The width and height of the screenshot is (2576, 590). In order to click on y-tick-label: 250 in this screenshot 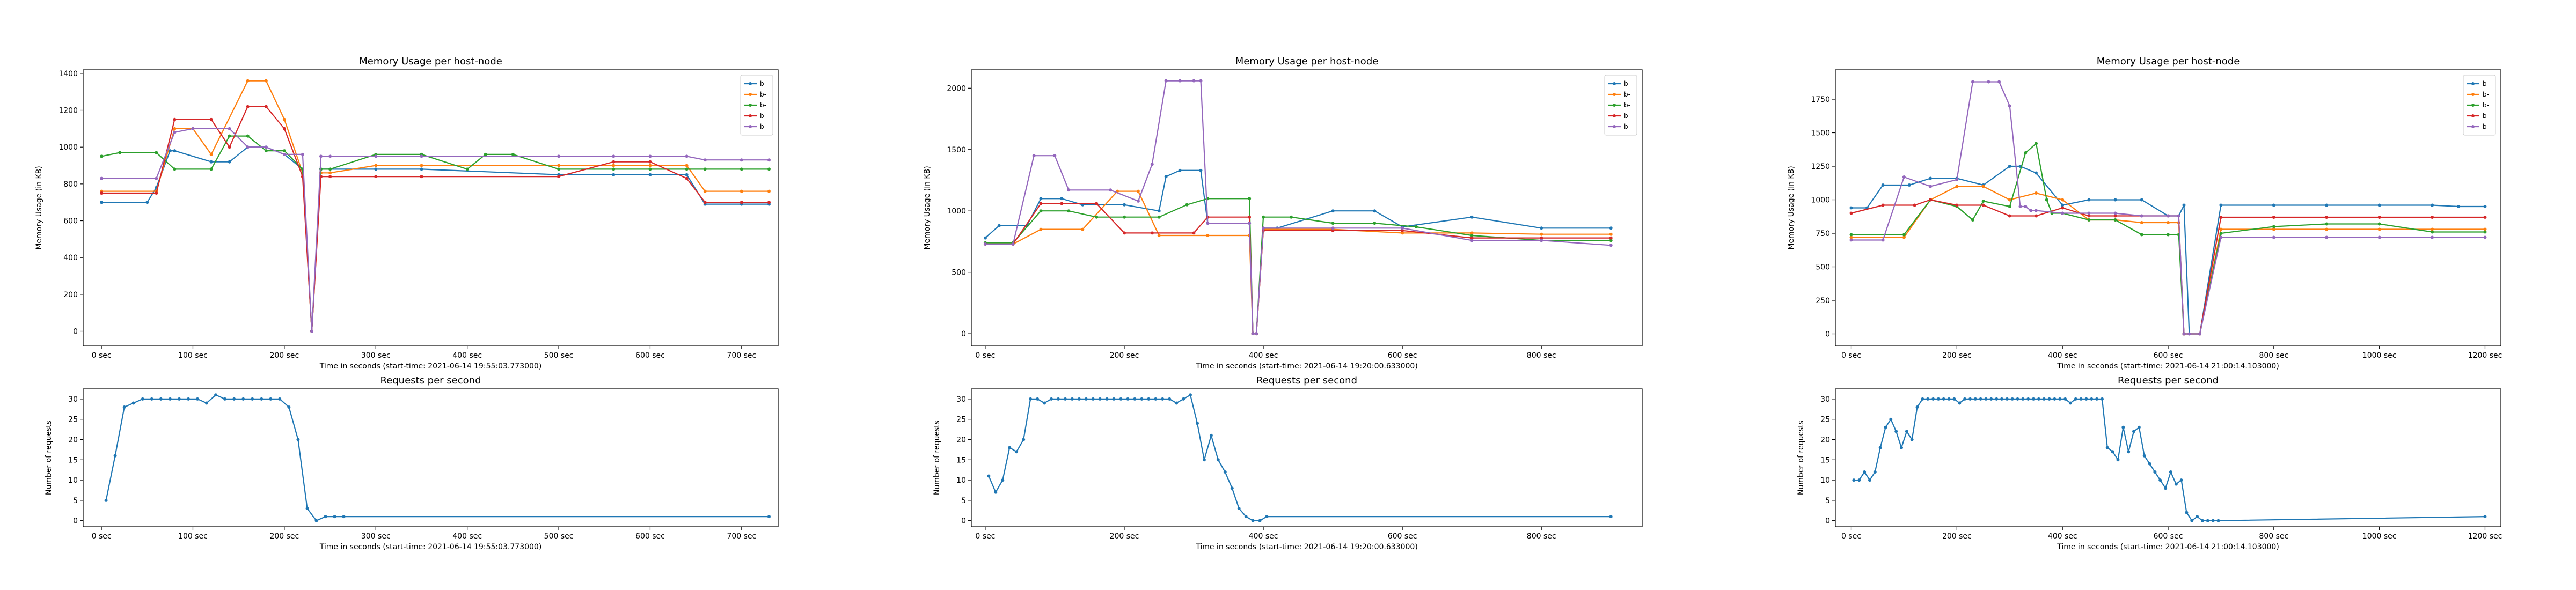, I will do `click(1823, 301)`.